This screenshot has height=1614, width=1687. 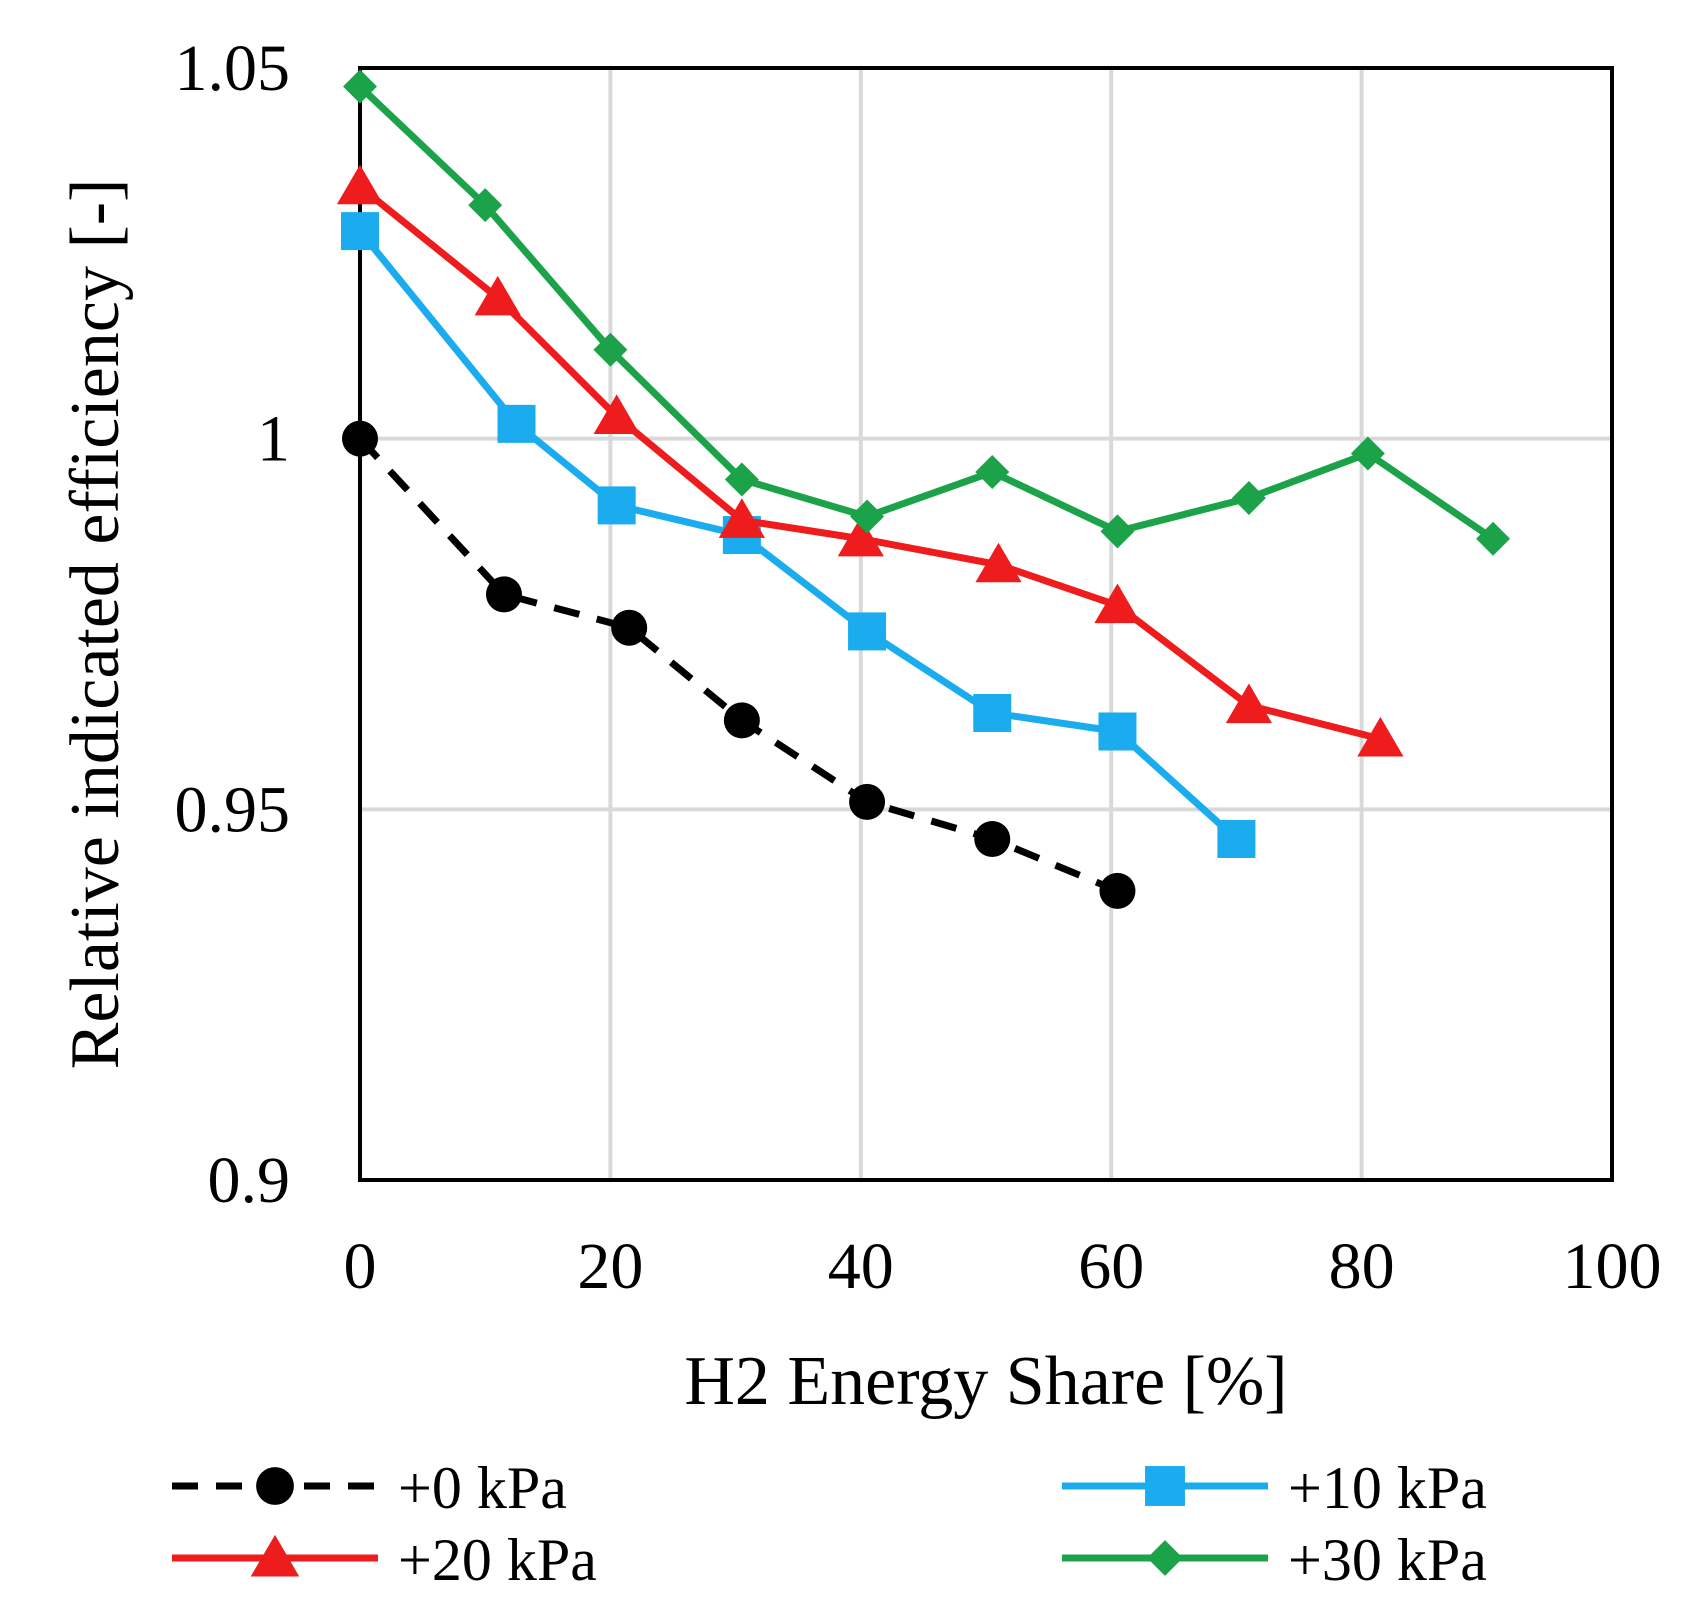 What do you see at coordinates (861, 1266) in the screenshot?
I see `x-tick-label: 40` at bounding box center [861, 1266].